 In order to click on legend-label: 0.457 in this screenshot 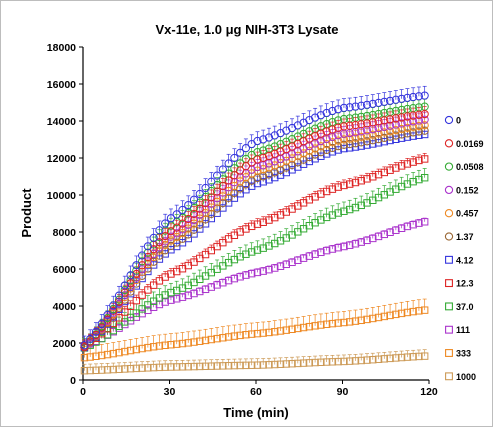, I will do `click(467, 214)`.